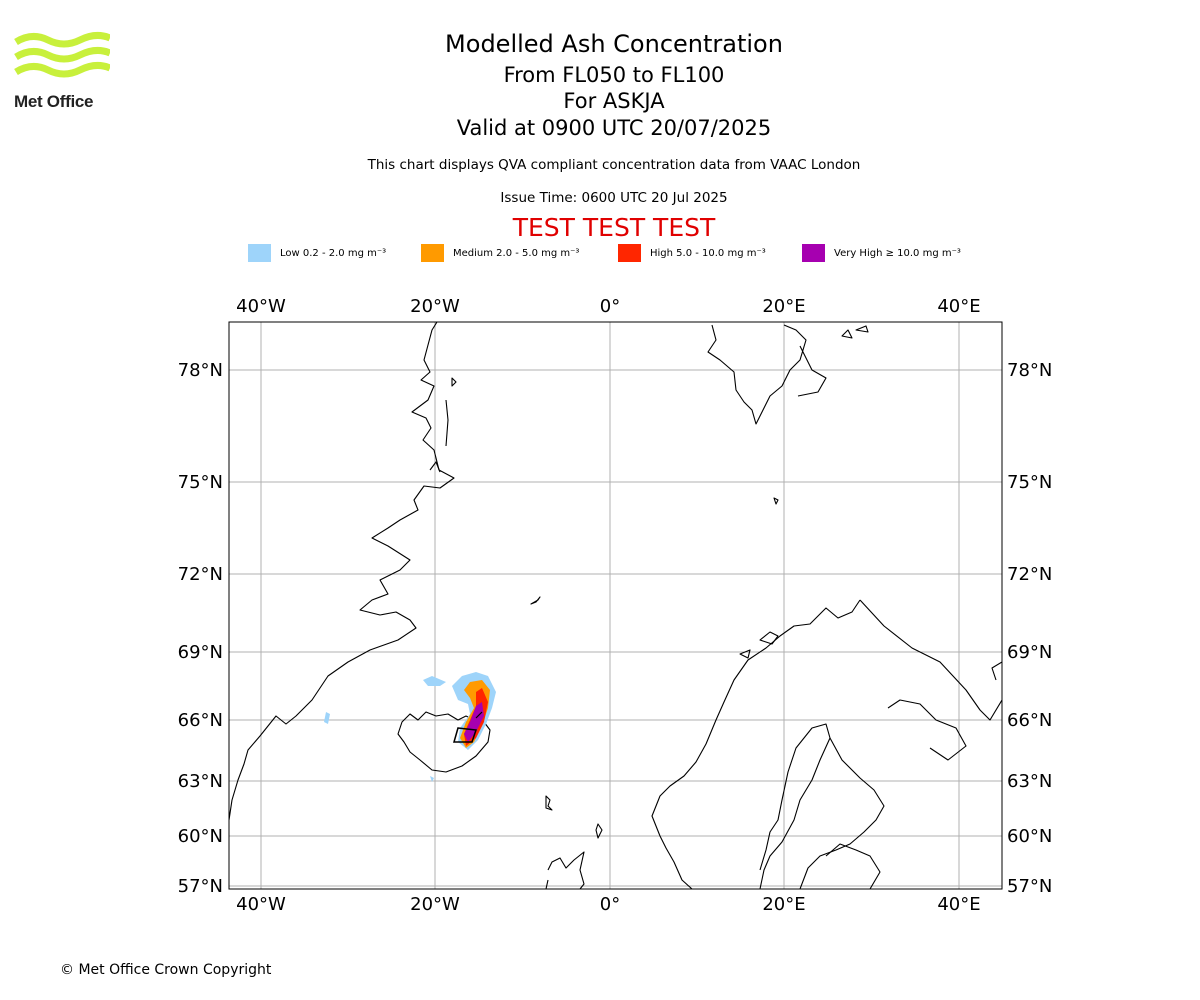 The height and width of the screenshot is (1000, 1200). What do you see at coordinates (200, 628) in the screenshot?
I see `latitude-labels-left: 78°N 75°N 72°N 69°N 66°N 63°N 60°N 57°N` at bounding box center [200, 628].